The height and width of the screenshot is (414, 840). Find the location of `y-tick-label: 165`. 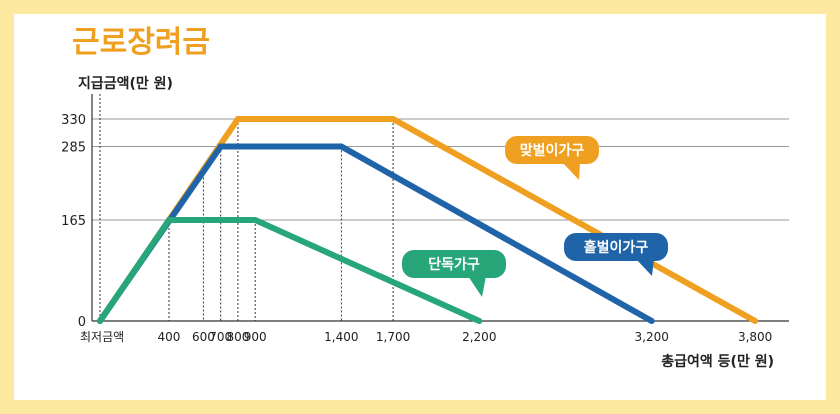

y-tick-label: 165 is located at coordinates (73, 221).